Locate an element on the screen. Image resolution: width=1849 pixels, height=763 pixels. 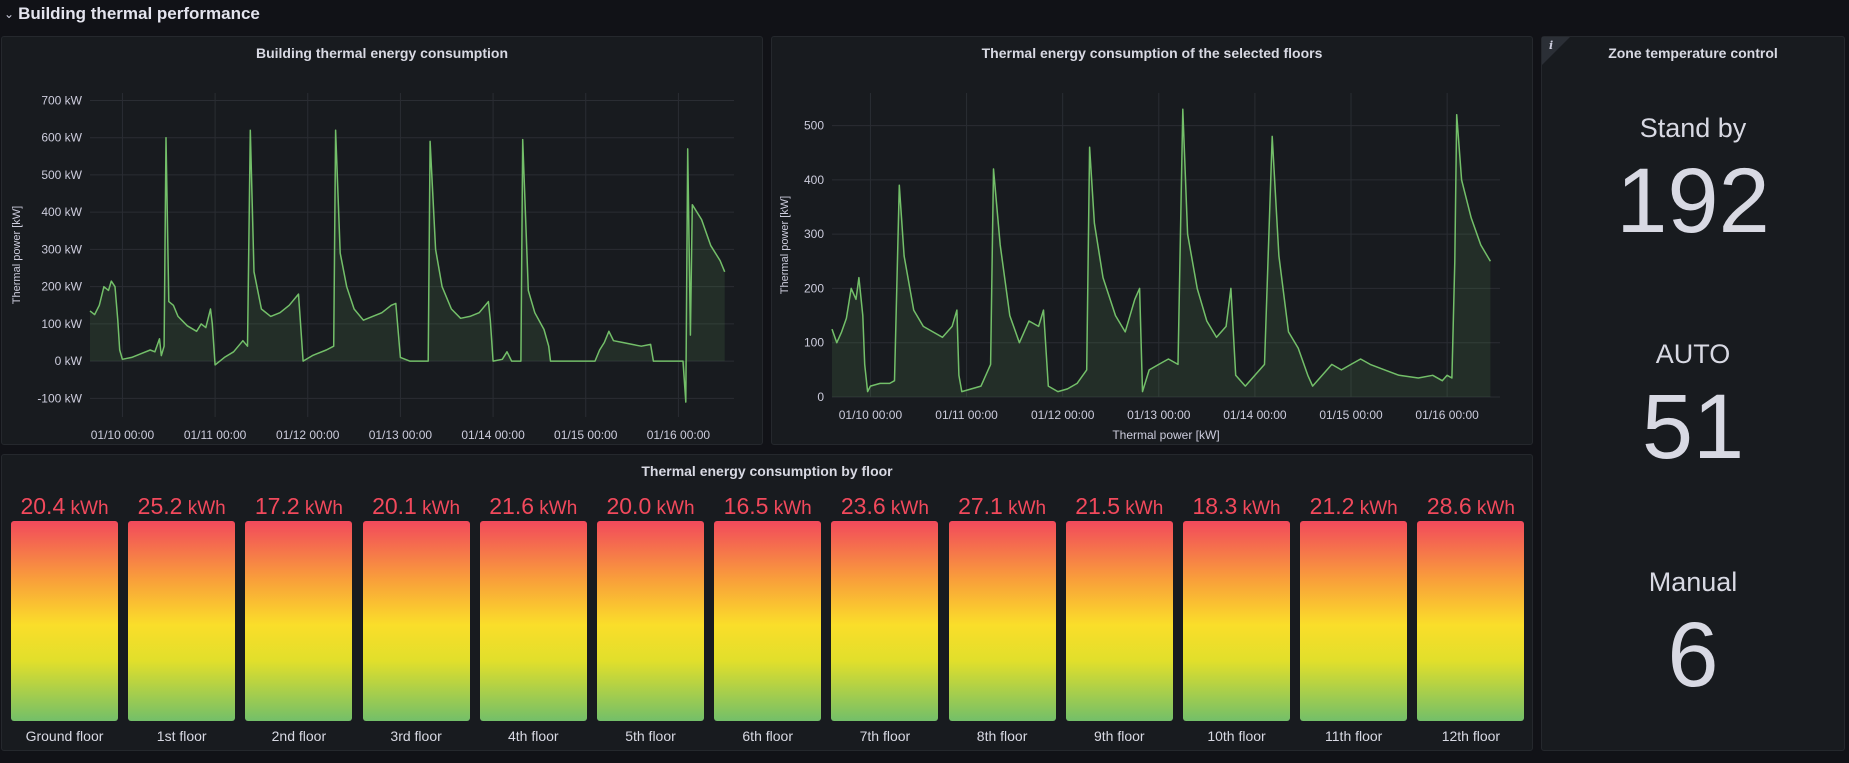
floor-value-number: 20.1 is located at coordinates (394, 506).